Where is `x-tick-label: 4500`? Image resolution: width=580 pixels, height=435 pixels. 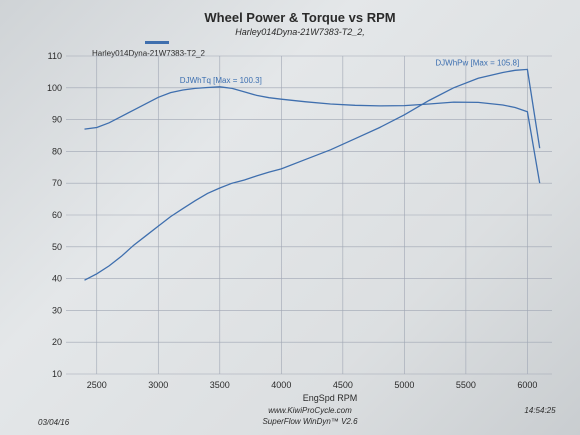 x-tick-label: 4500 is located at coordinates (343, 385).